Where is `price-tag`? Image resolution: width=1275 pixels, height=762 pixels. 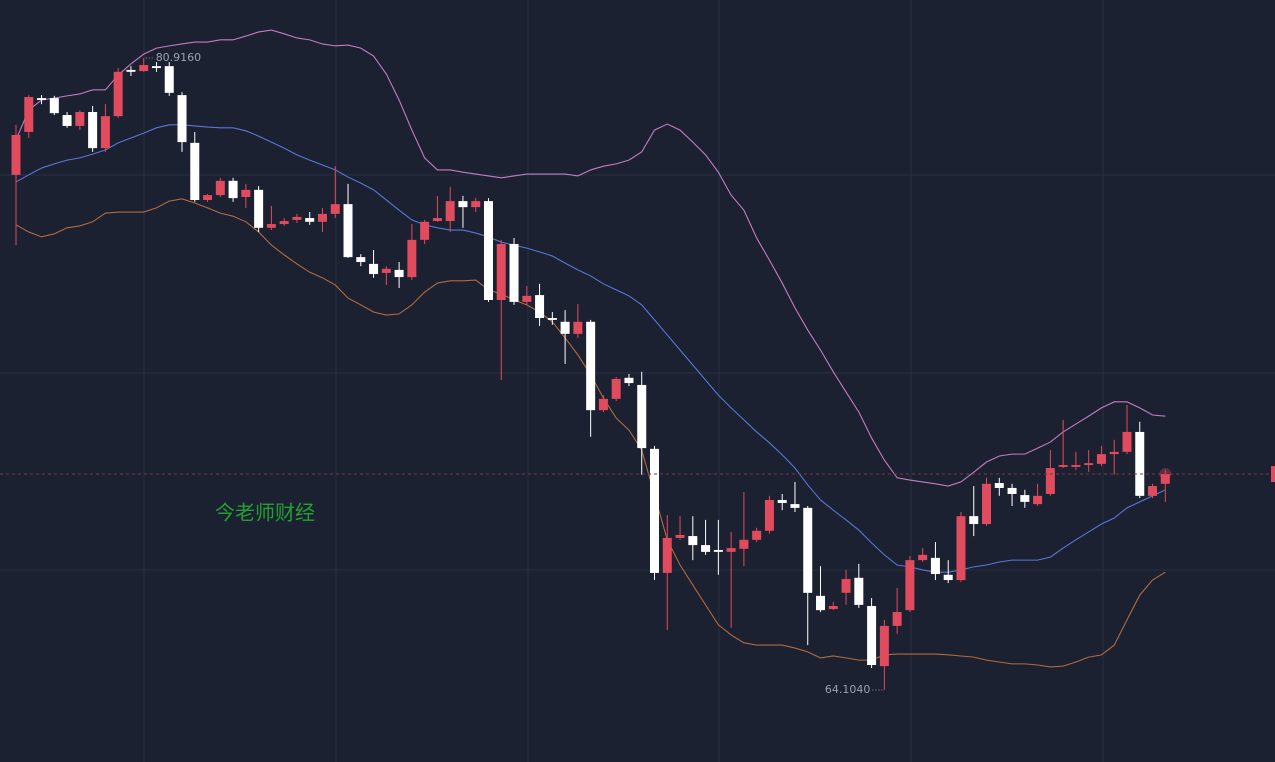 price-tag is located at coordinates (1273, 474).